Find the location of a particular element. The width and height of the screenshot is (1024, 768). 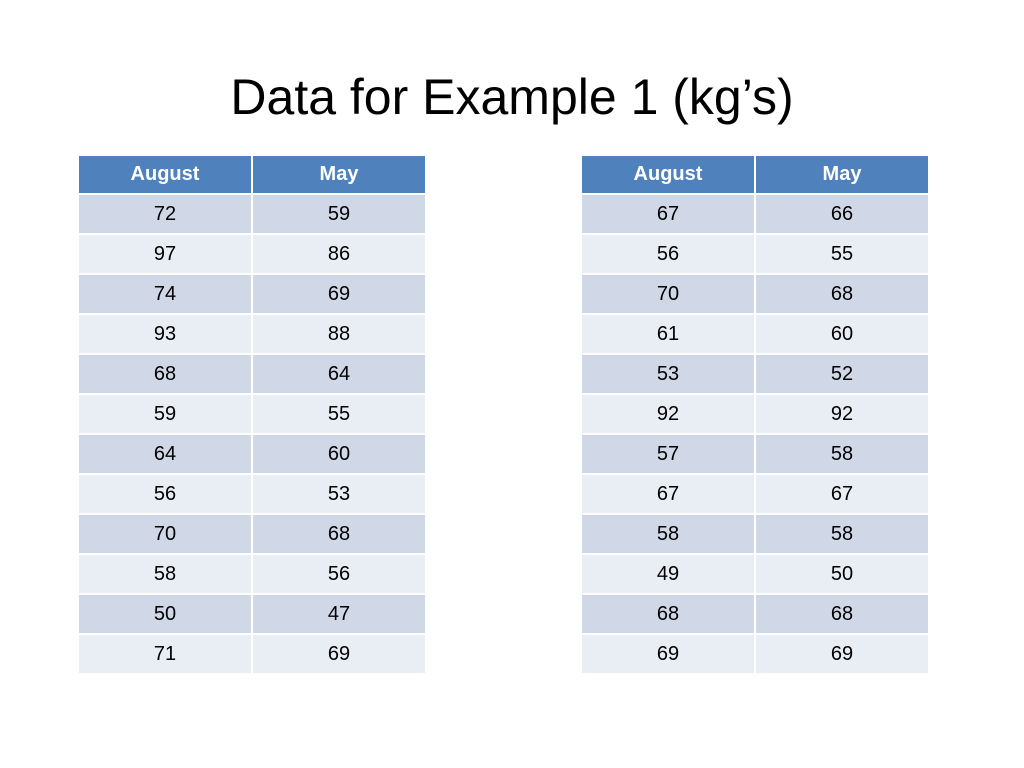

table-row: 97 86 is located at coordinates (252, 254).